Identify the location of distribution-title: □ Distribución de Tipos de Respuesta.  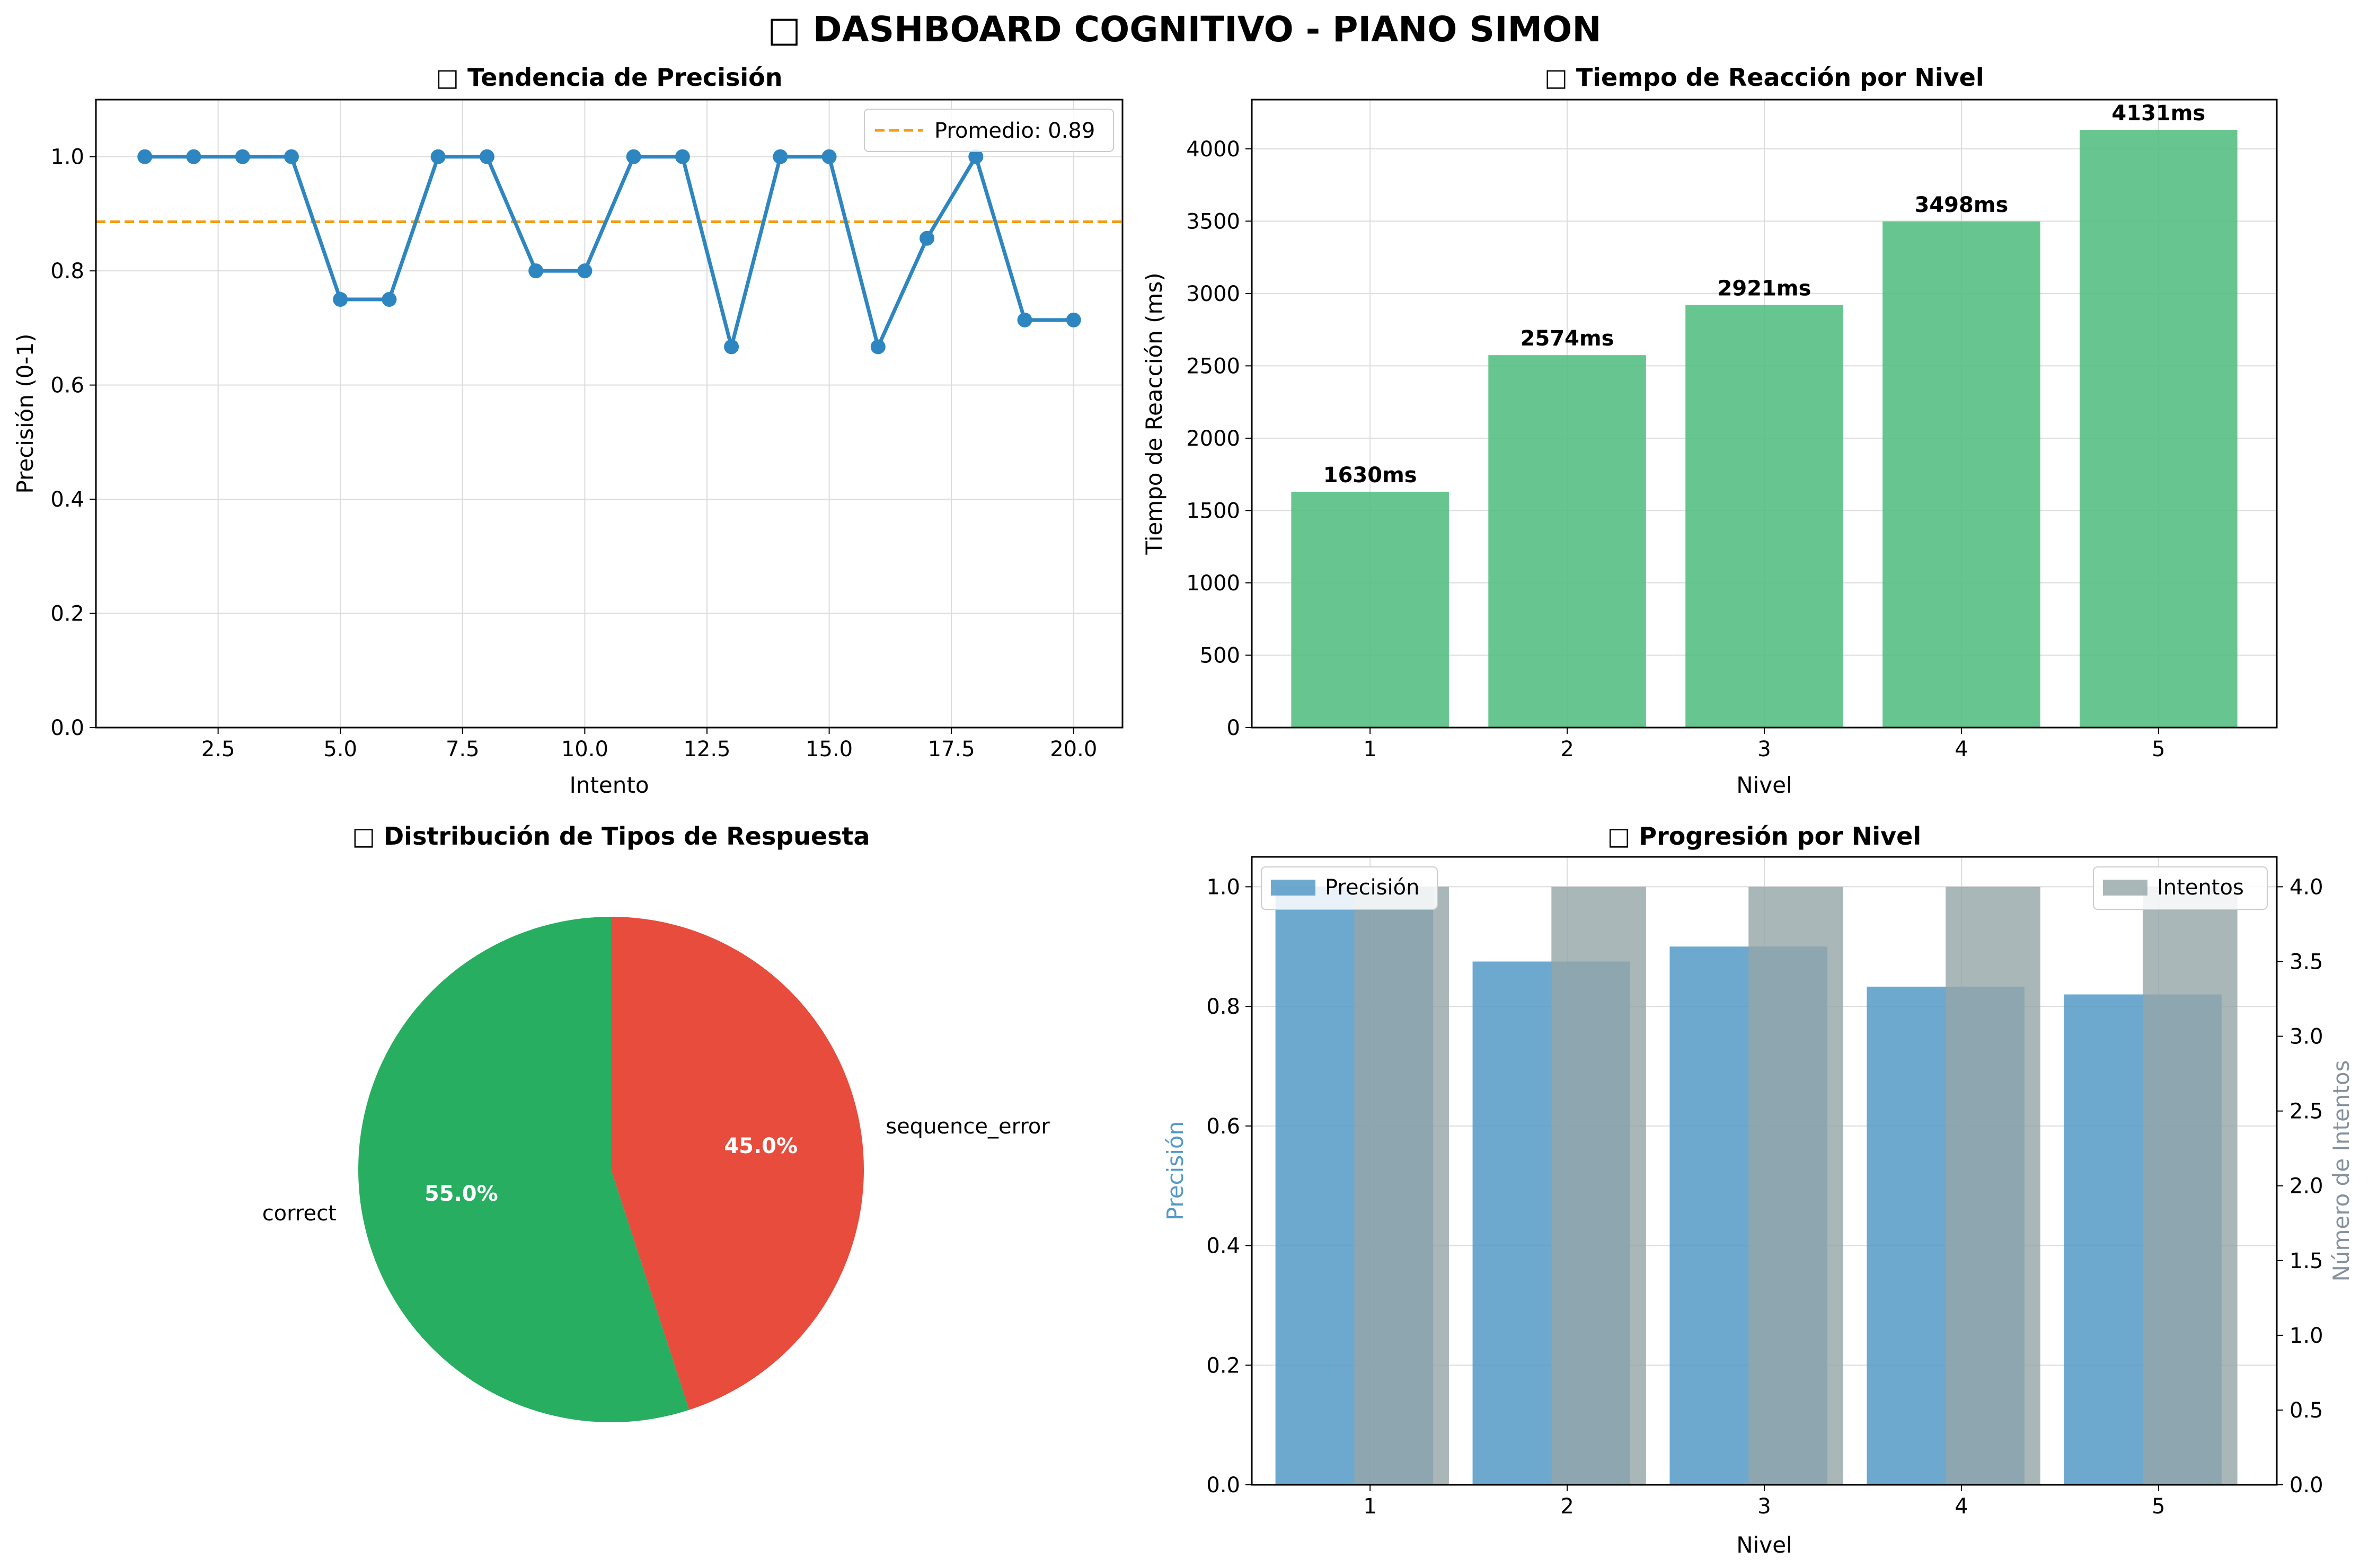
(611, 836).